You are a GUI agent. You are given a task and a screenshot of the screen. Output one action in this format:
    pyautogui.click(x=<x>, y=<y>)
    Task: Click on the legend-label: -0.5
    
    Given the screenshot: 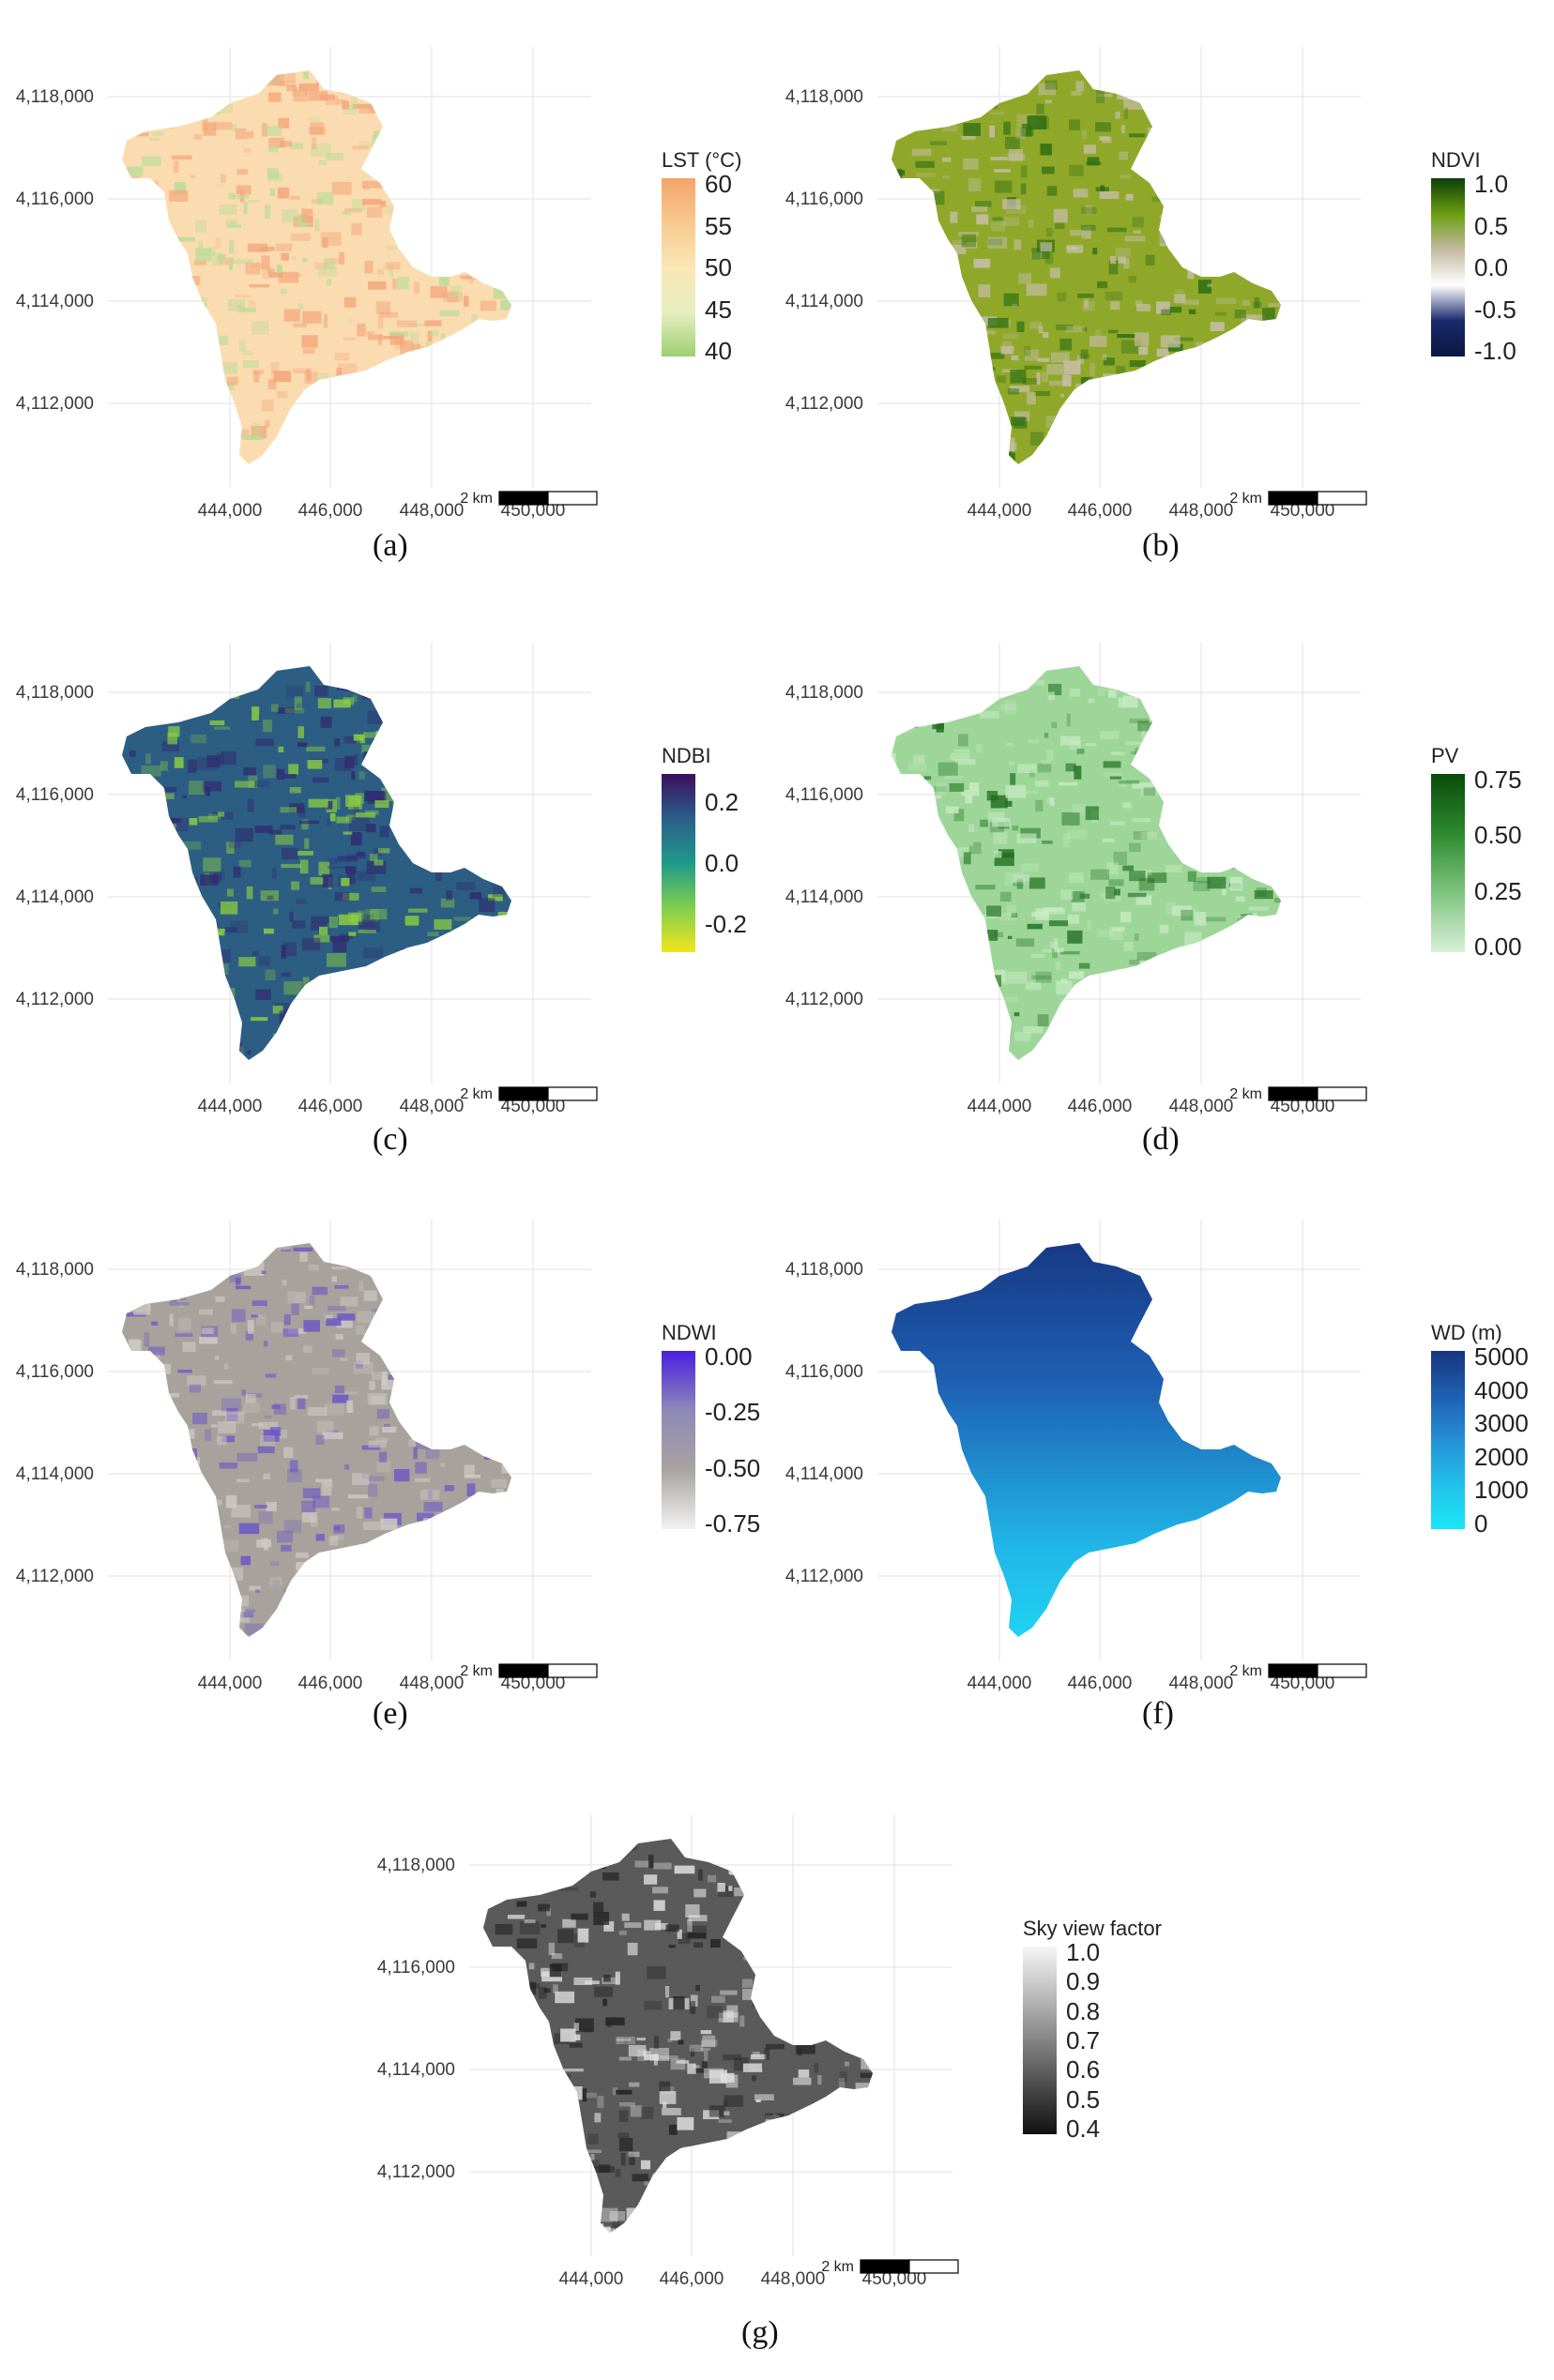 What is the action you would take?
    pyautogui.click(x=1495, y=309)
    